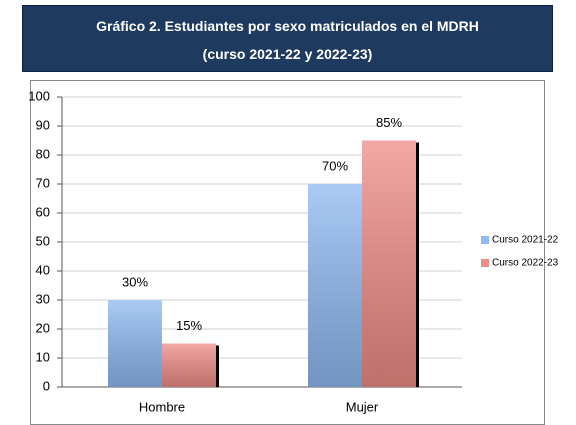 Image resolution: width=576 pixels, height=425 pixels. I want to click on y-tick-label: 10, so click(43, 356).